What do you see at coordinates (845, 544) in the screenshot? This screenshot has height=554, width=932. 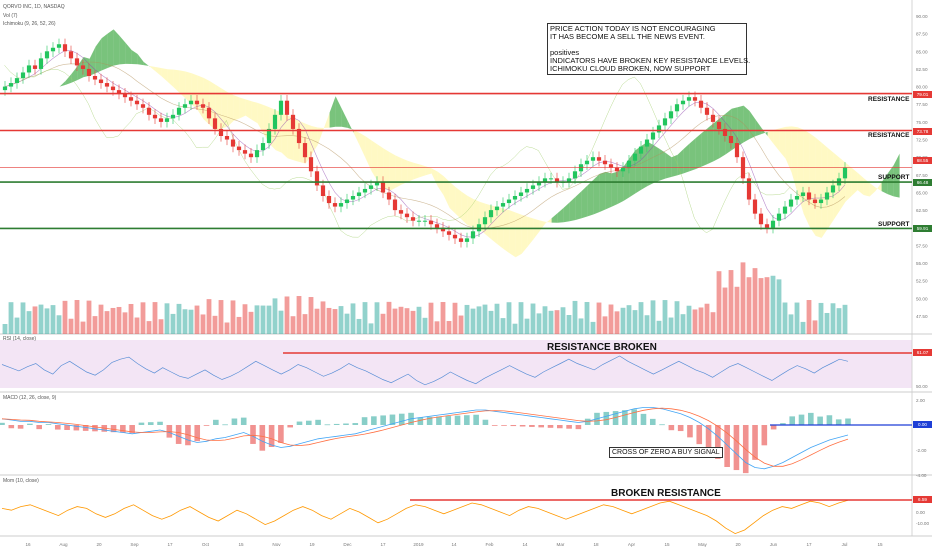 I see `x-tick-label: Jul` at bounding box center [845, 544].